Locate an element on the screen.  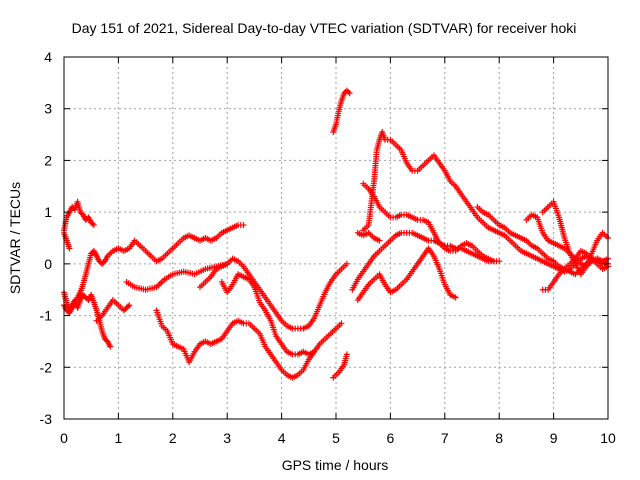
y-tick-label: 4 is located at coordinates (48, 57).